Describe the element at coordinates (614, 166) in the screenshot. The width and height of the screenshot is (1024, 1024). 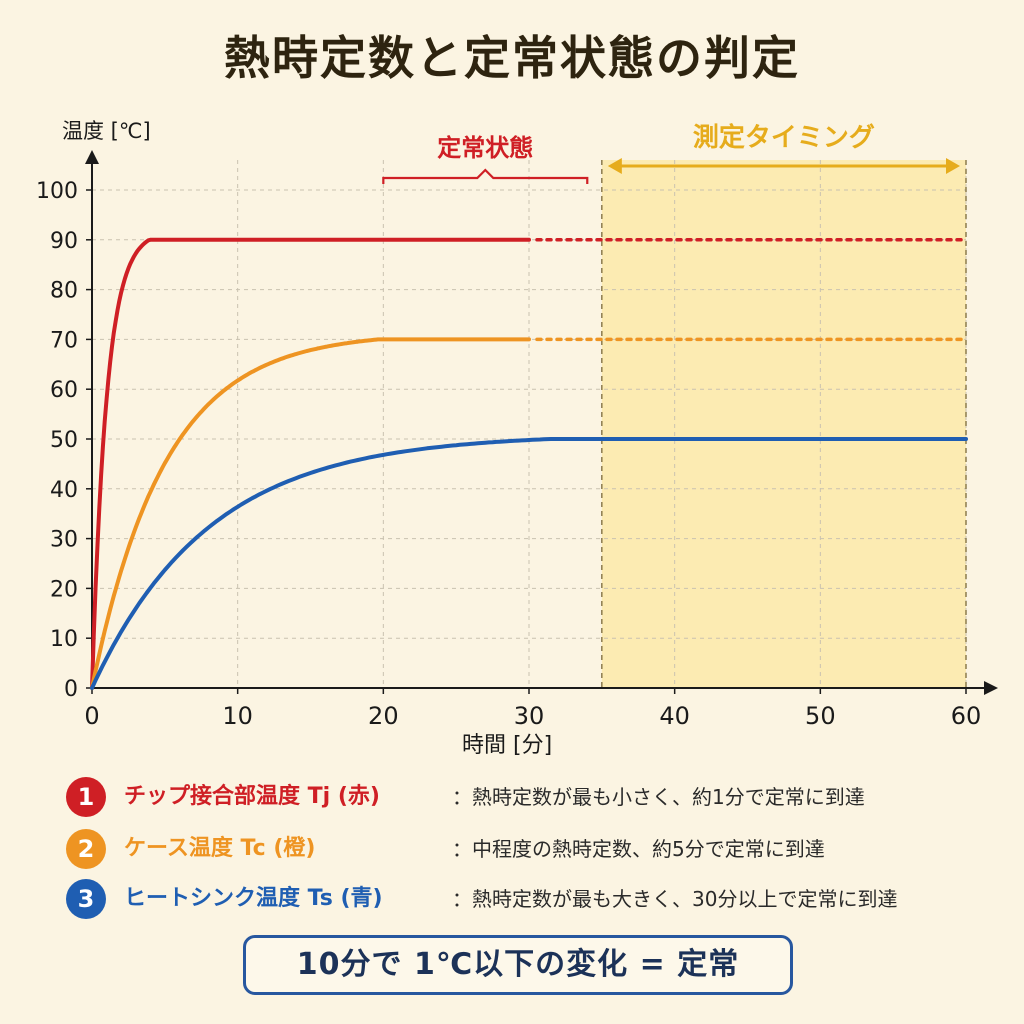
I see `measurement-timing-arrowhead-left` at that location.